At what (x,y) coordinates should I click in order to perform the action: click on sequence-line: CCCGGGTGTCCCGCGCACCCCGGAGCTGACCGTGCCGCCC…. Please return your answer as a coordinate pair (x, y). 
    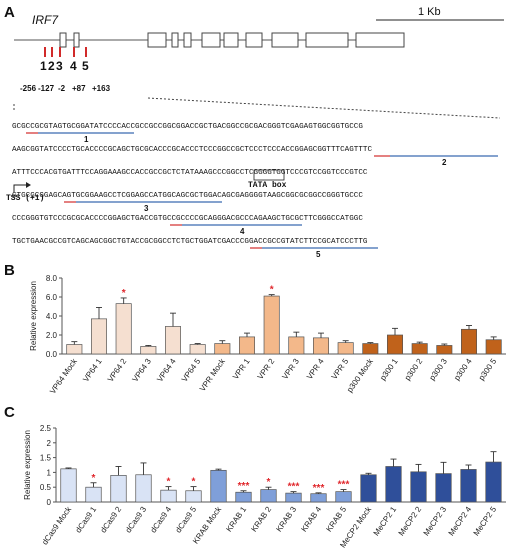
    Looking at the image, I should click on (187, 219).